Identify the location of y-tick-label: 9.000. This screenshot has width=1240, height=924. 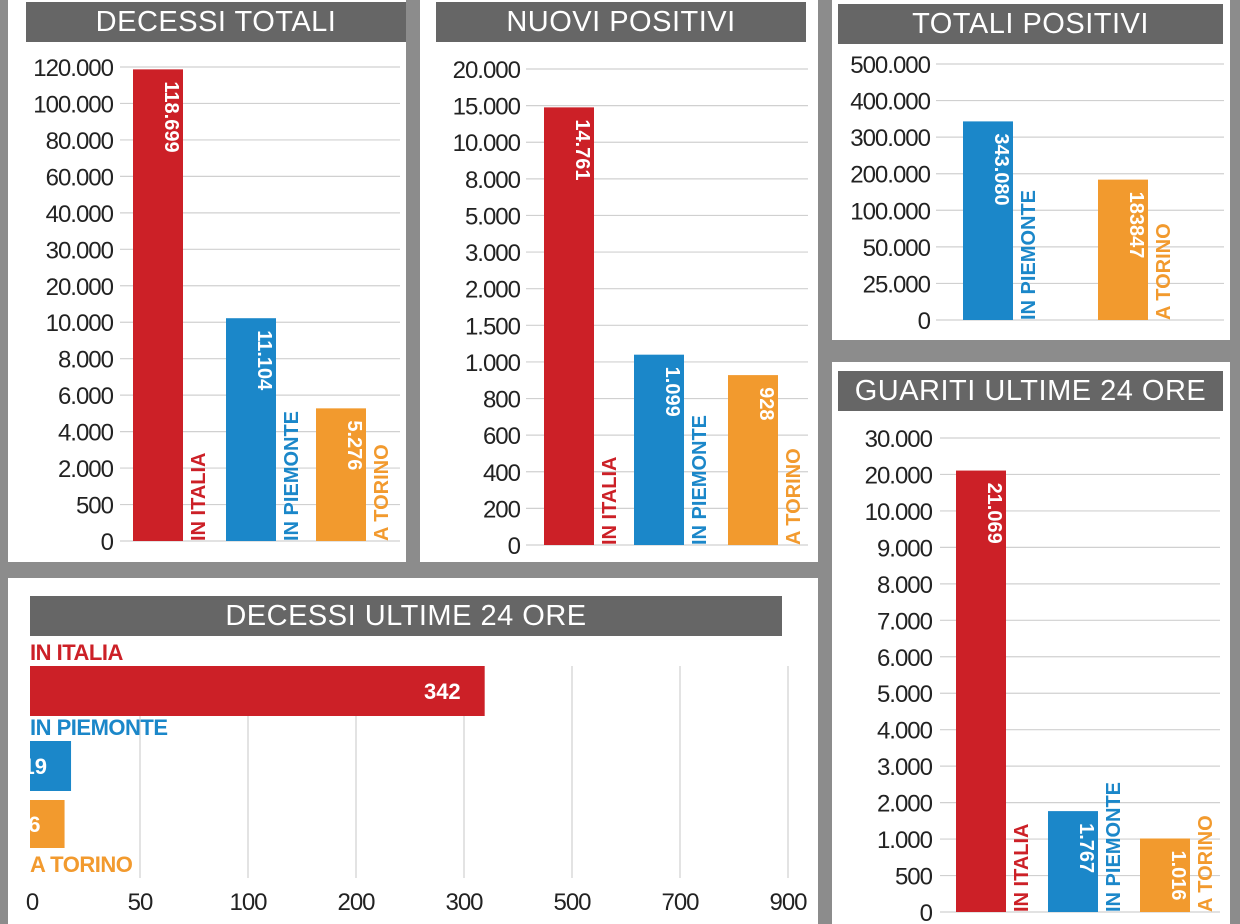
(905, 548).